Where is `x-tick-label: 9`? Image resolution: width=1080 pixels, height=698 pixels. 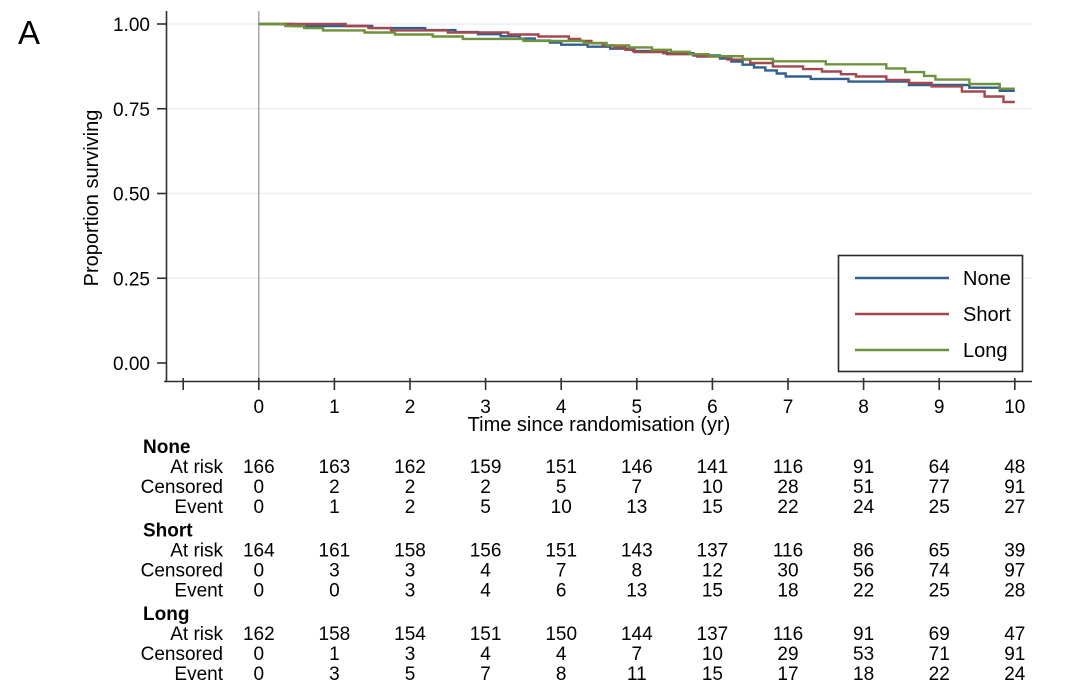 x-tick-label: 9 is located at coordinates (939, 407).